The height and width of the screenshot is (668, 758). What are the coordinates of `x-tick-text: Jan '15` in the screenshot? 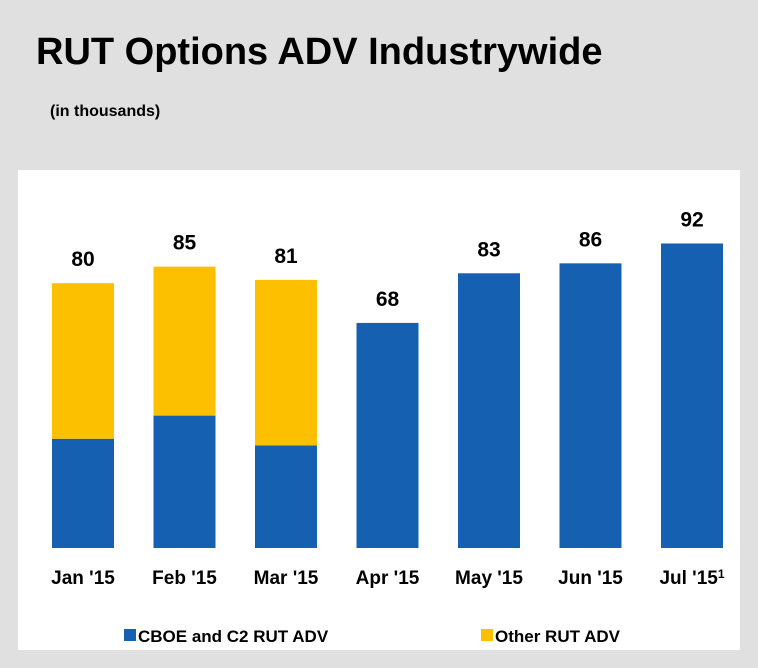 It's located at (83, 578).